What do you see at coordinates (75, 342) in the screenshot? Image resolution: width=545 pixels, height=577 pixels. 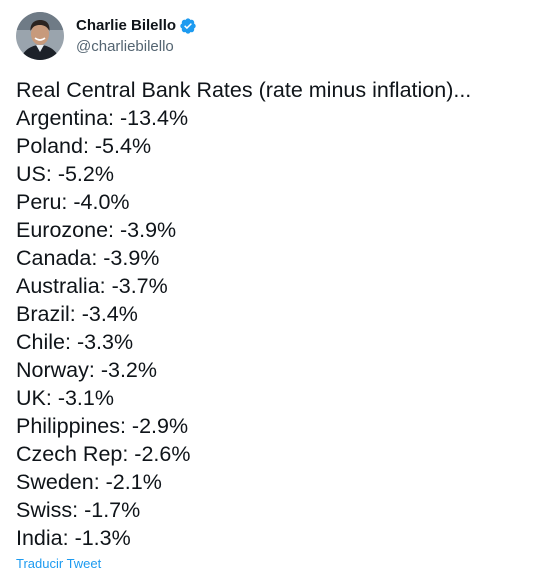 I see `rate-line: Chile: -3.3%` at bounding box center [75, 342].